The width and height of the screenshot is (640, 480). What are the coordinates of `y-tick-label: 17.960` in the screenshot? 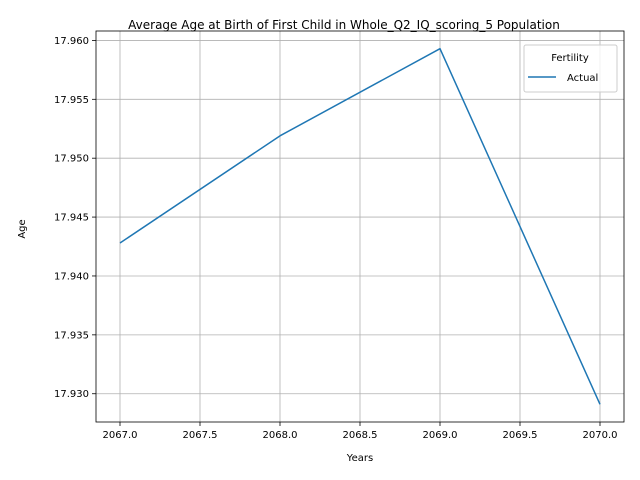 It's located at (71, 41).